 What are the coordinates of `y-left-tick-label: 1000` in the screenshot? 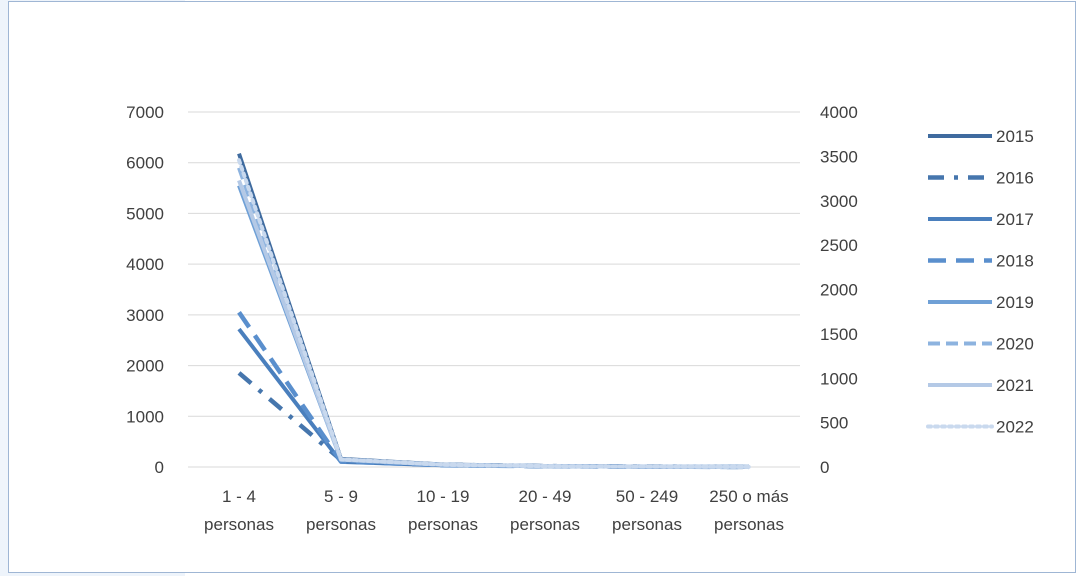 It's located at (145, 416).